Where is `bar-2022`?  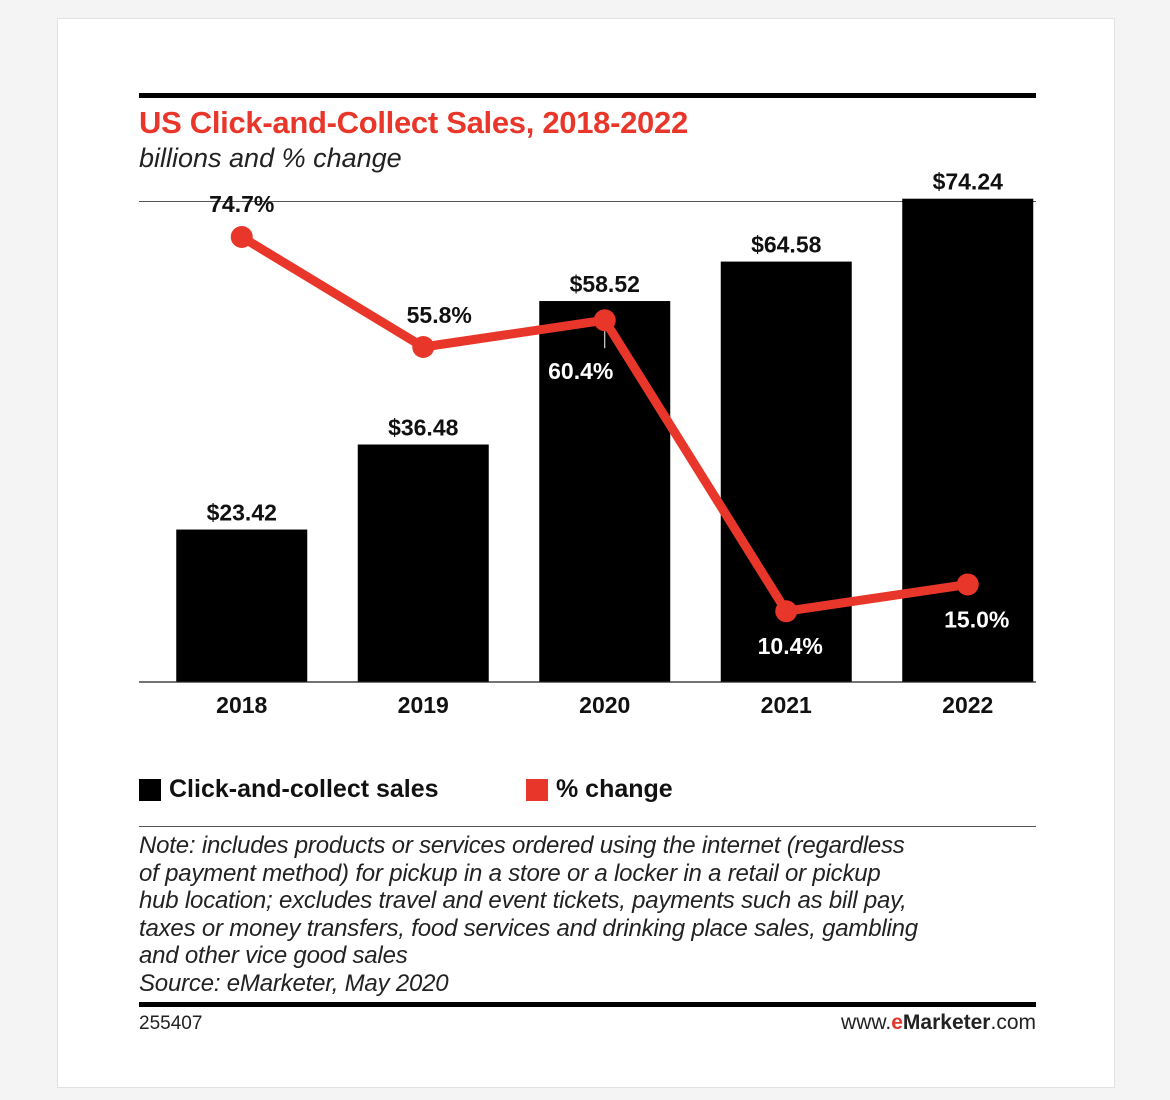 bar-2022 is located at coordinates (968, 440).